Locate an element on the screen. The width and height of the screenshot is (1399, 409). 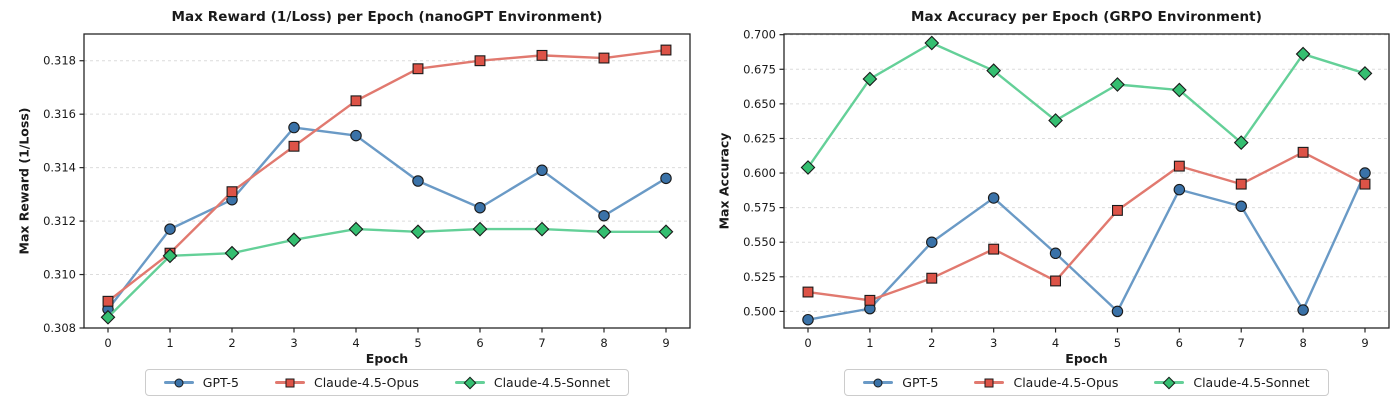
x-tick-label: 7 is located at coordinates (541, 343).